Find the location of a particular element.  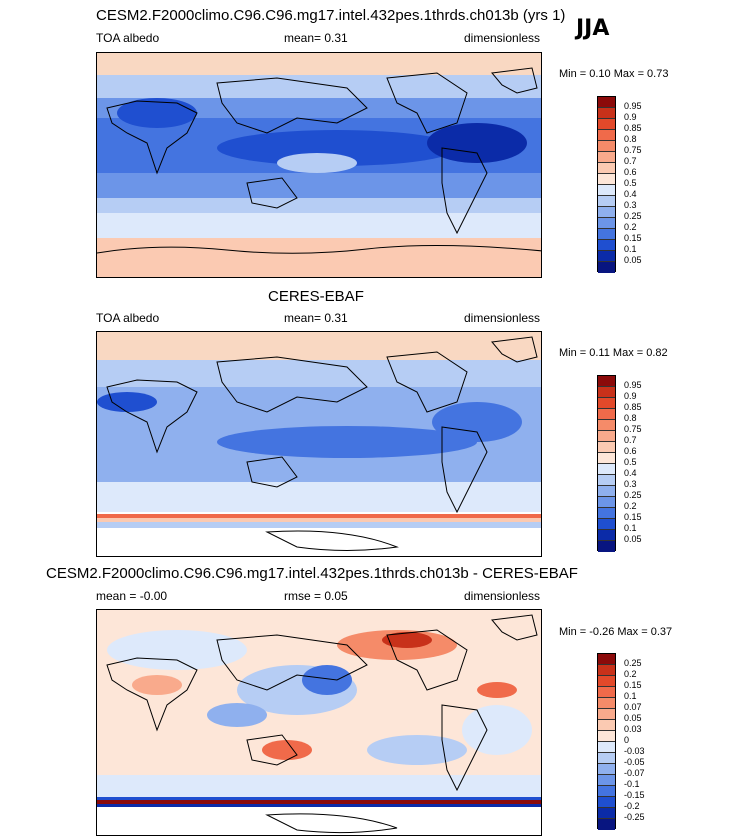

tick-label: -0.03 is located at coordinates (634, 751).